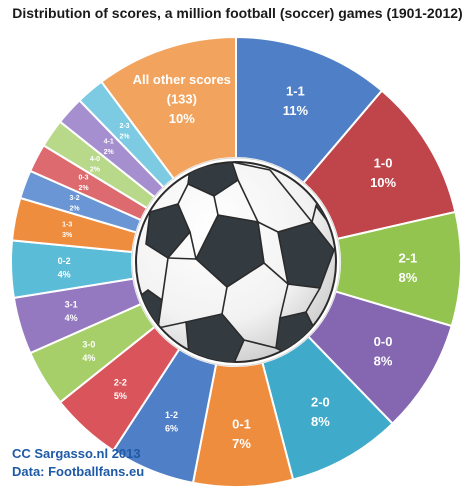 Image resolution: width=475 pixels, height=491 pixels. What do you see at coordinates (241, 424) in the screenshot?
I see `slice-label: 0-1` at bounding box center [241, 424].